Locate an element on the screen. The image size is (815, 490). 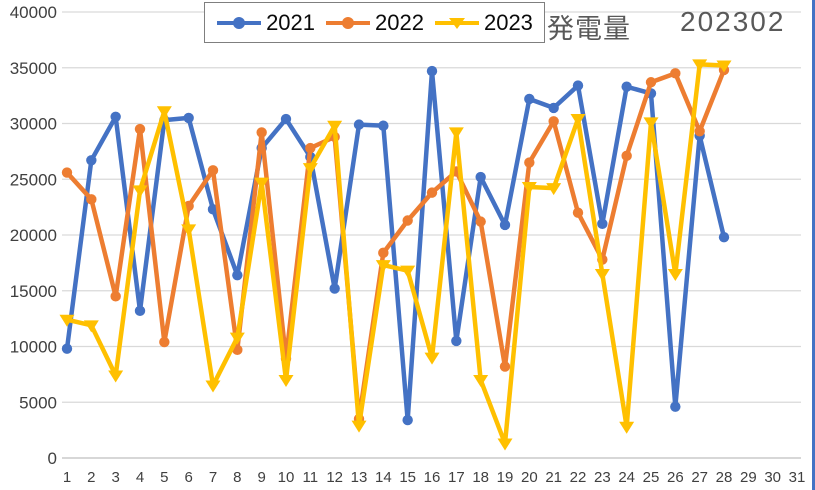
x-tick-label: 6 is located at coordinates (188, 477).